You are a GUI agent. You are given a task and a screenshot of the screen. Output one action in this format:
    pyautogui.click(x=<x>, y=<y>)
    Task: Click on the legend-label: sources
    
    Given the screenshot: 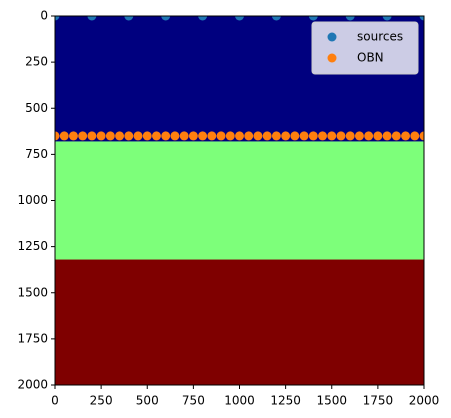 What is the action you would take?
    pyautogui.click(x=380, y=37)
    